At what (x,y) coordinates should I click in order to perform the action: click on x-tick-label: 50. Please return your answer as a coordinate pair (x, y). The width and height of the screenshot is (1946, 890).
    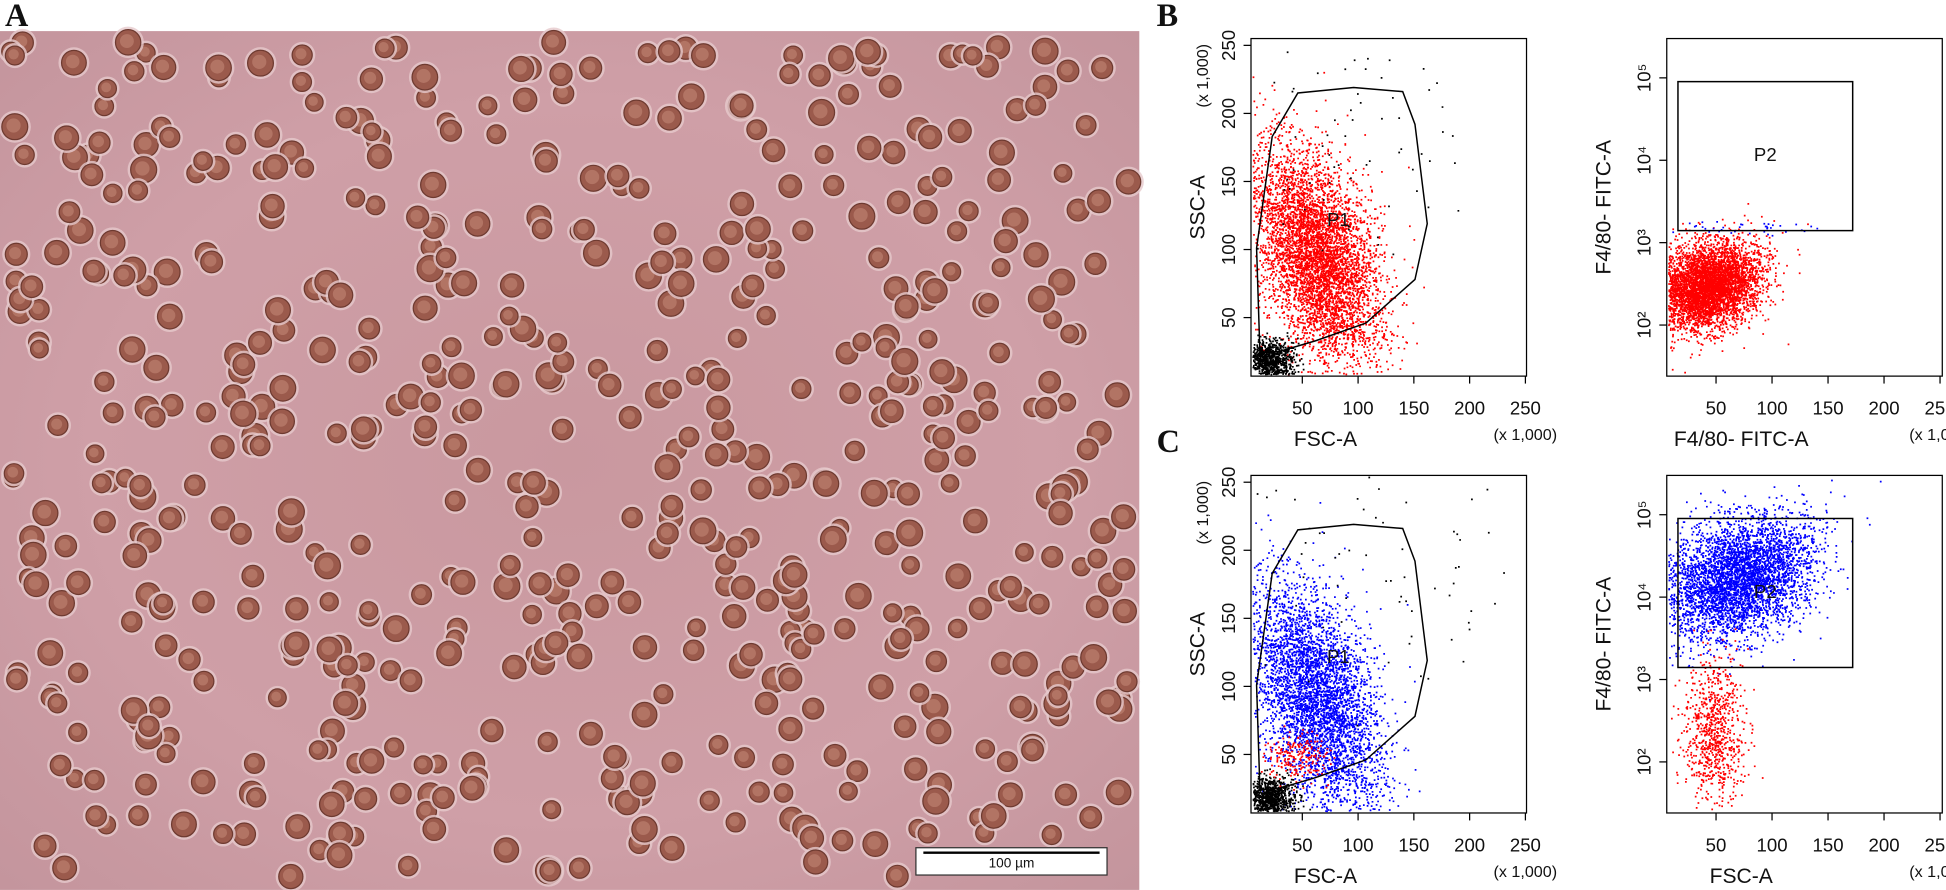
    Looking at the image, I should click on (1716, 408).